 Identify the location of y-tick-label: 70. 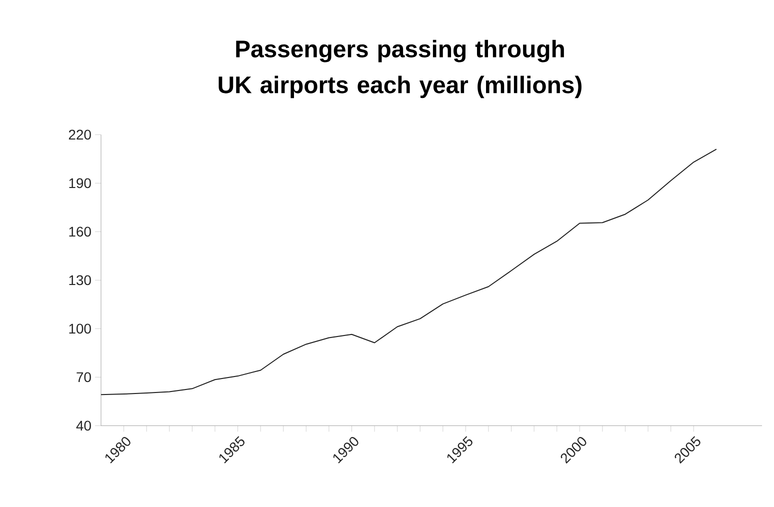
(83, 377).